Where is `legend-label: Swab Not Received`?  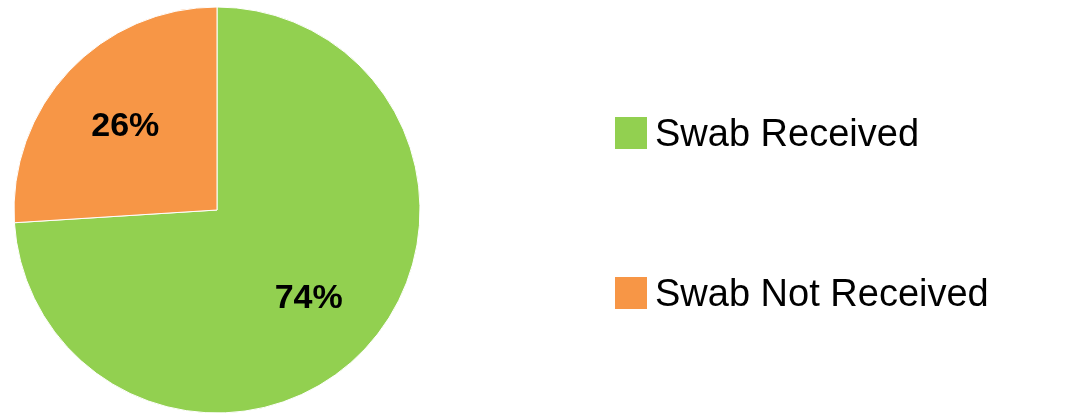 legend-label: Swab Not Received is located at coordinates (822, 293).